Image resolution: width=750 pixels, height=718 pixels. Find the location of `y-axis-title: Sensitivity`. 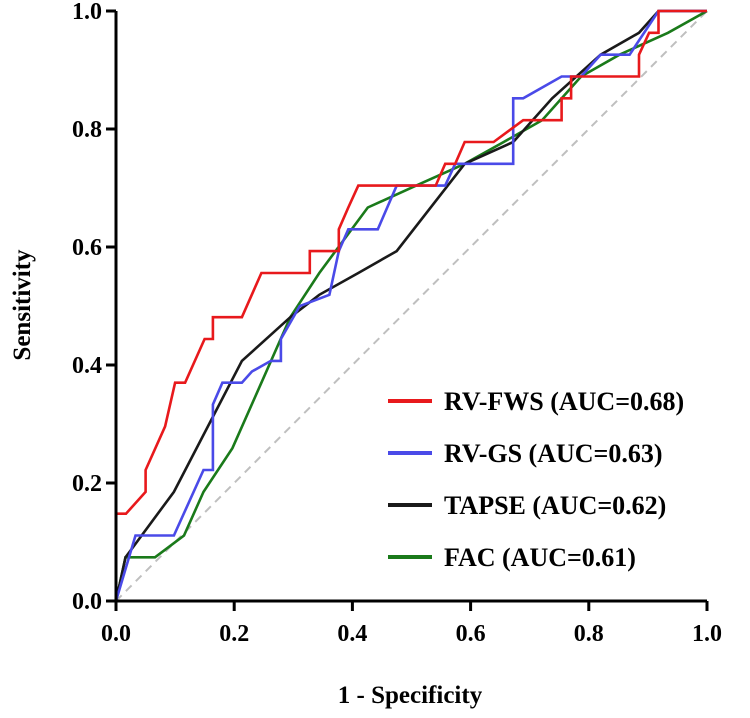

y-axis-title: Sensitivity is located at coordinates (22, 305).